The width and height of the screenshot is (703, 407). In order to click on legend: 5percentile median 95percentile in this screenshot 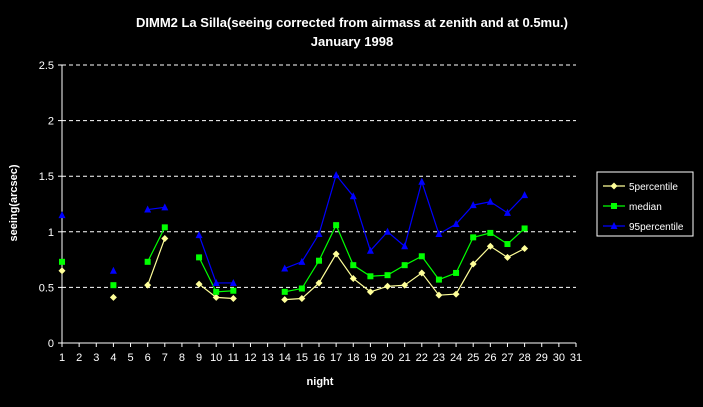, I will do `click(645, 204)`.